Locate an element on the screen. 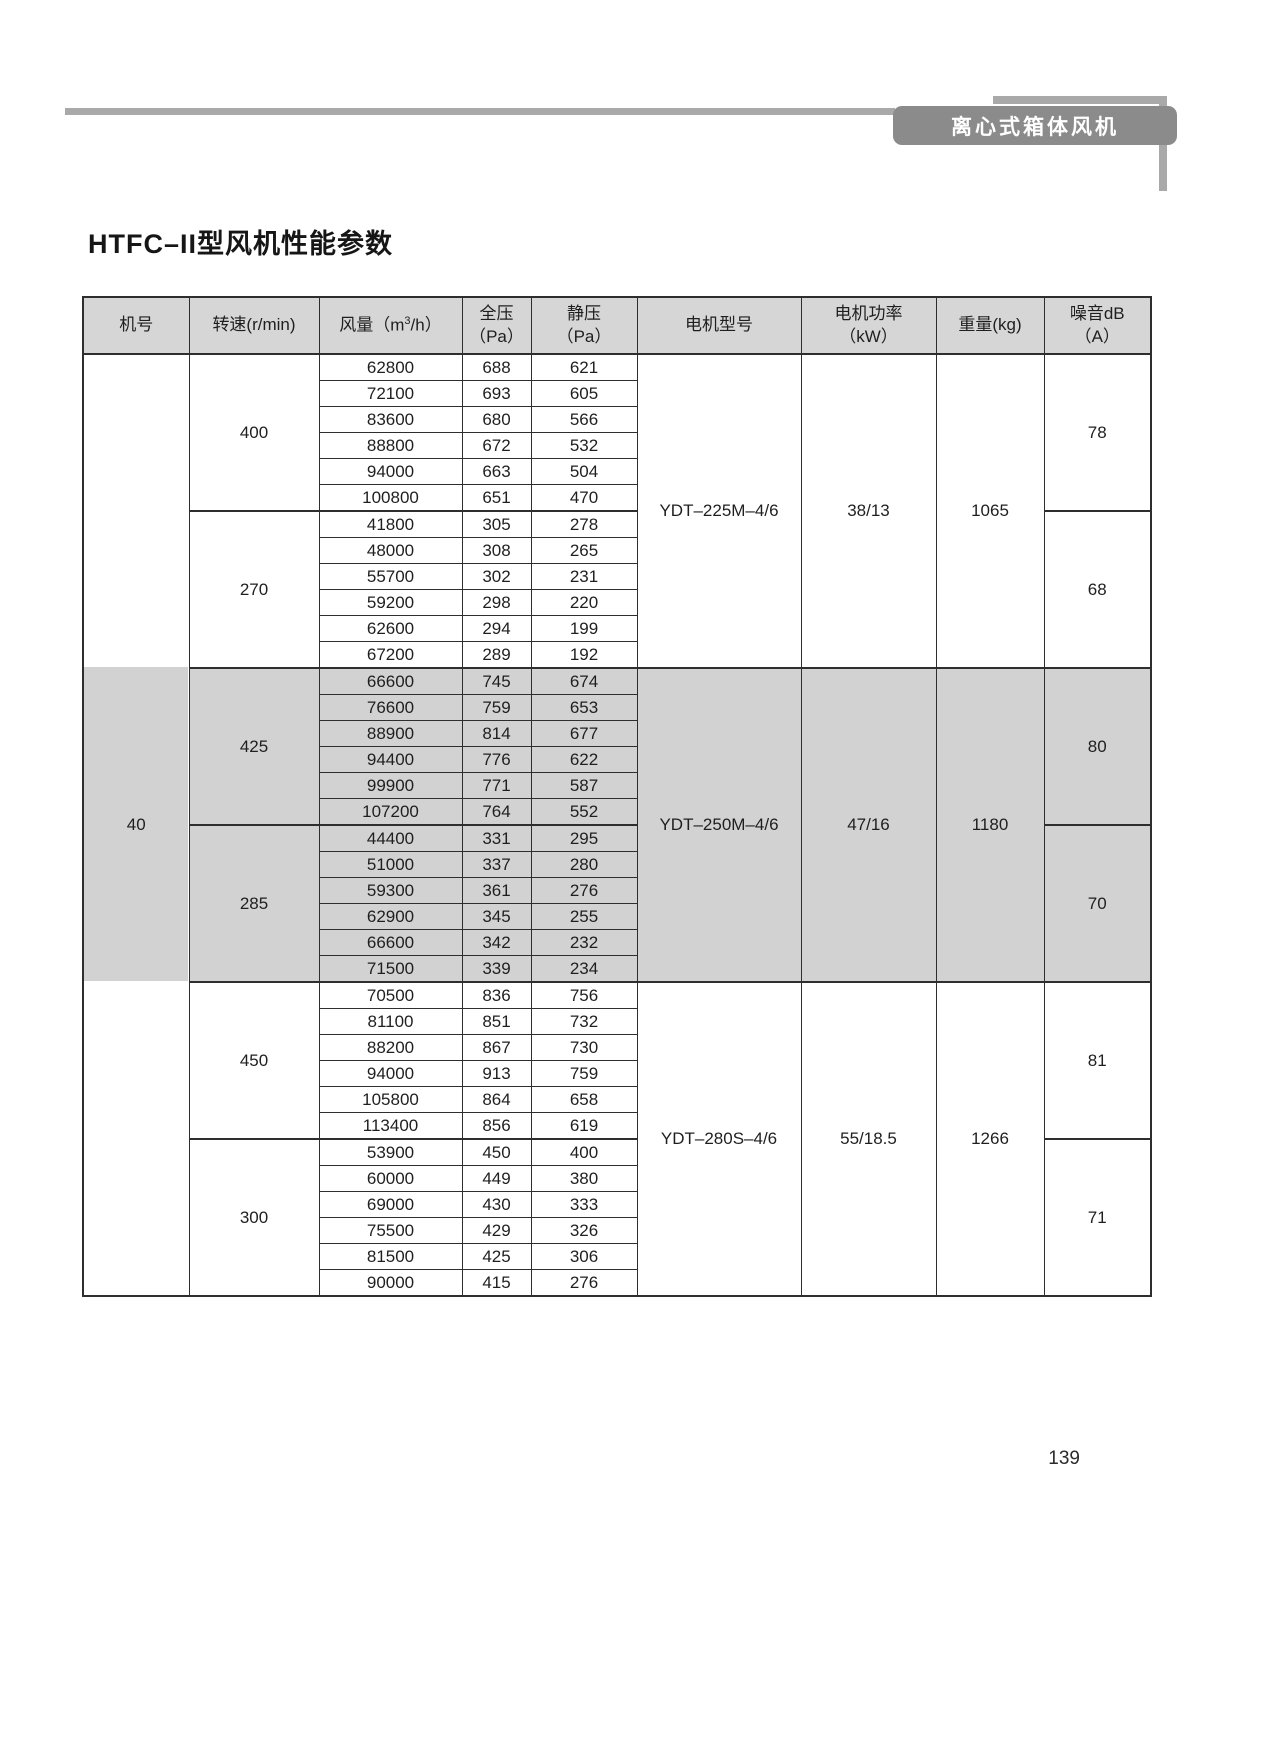  cell-static-pressure: 278 is located at coordinates (584, 524).